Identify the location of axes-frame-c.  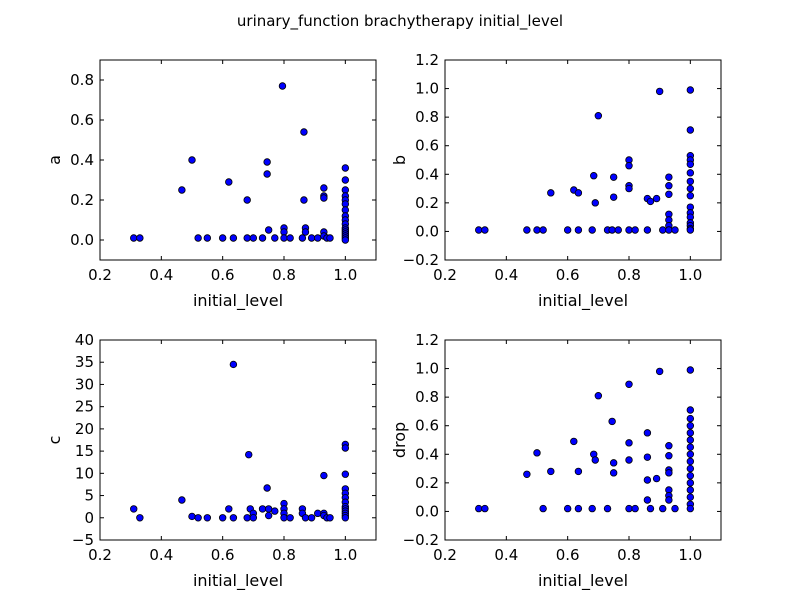
(238, 440).